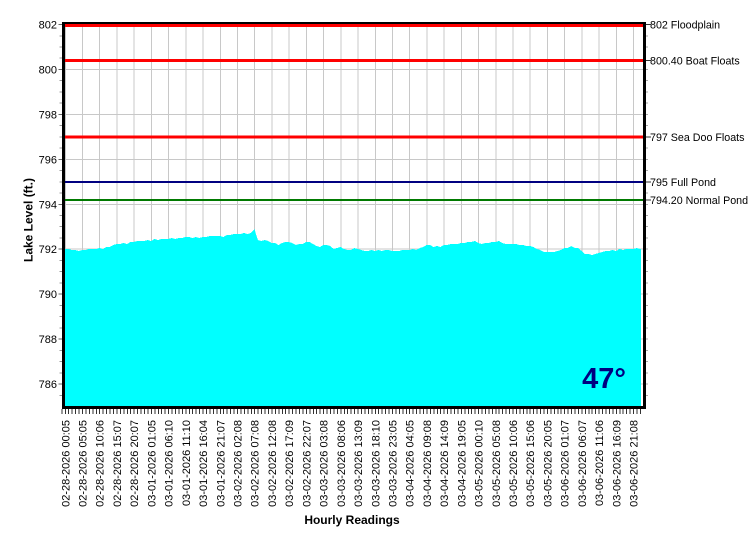 This screenshot has height=555, width=750. Describe the element at coordinates (480, 463) in the screenshot. I see `svg-text: 03-05-2026 00:10` at that location.